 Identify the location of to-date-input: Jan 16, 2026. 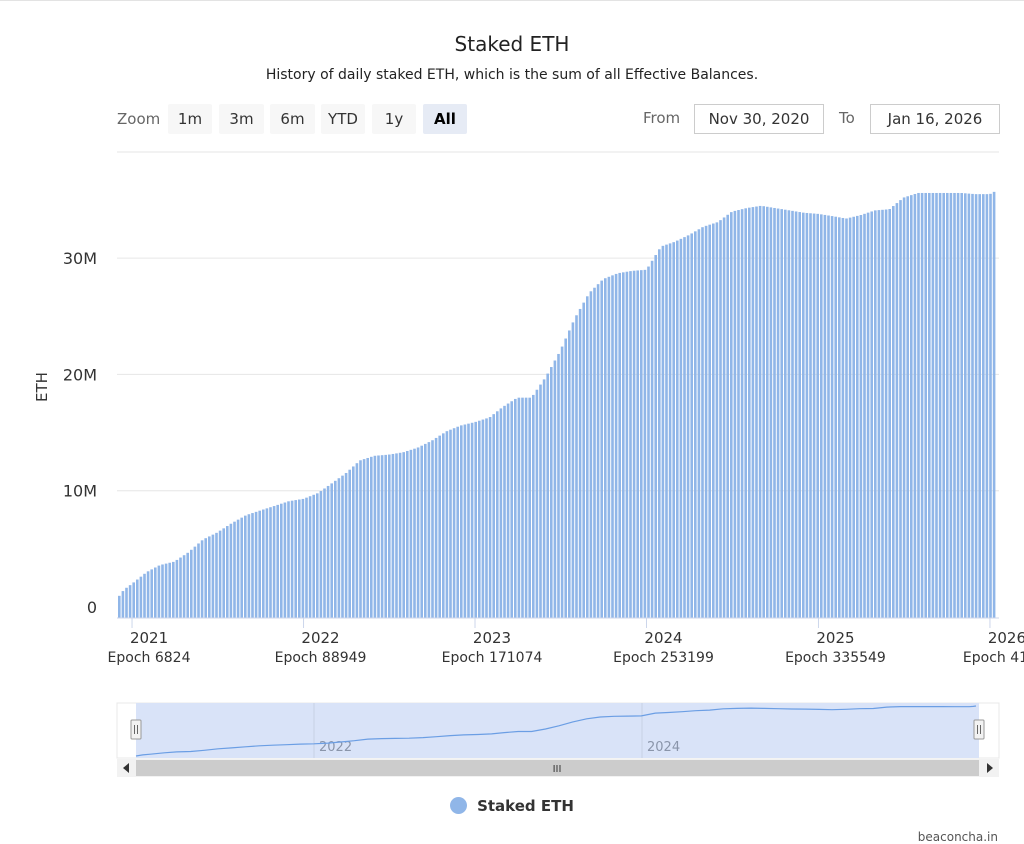
(935, 119).